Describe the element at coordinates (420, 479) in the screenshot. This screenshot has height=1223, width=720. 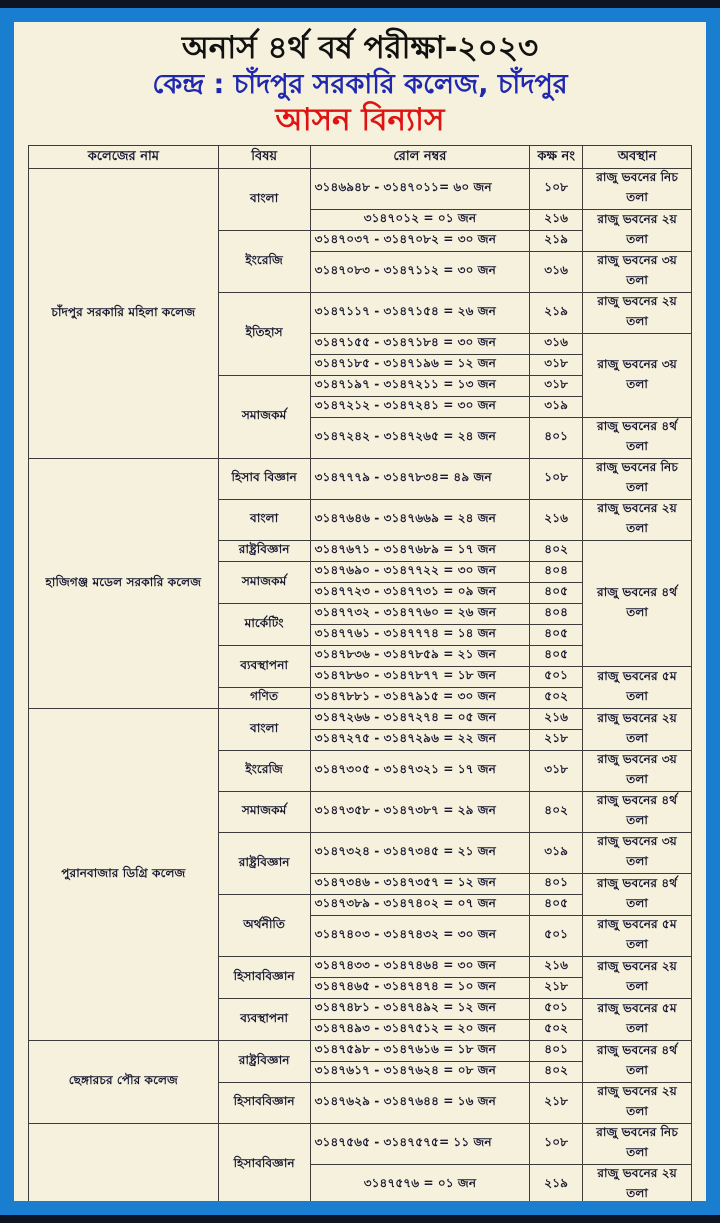
I see `roll-cell: ৩১৪৭৭৭৯ - ৩১৪৭৮৩৪= ৪৯ জন` at that location.